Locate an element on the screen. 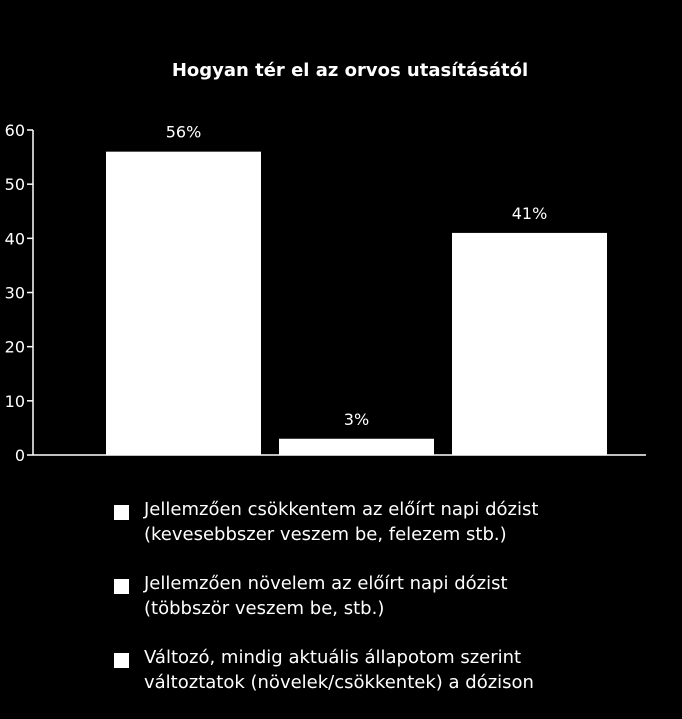 This screenshot has width=682, height=719. y-tick-label: 10 is located at coordinates (15, 401).